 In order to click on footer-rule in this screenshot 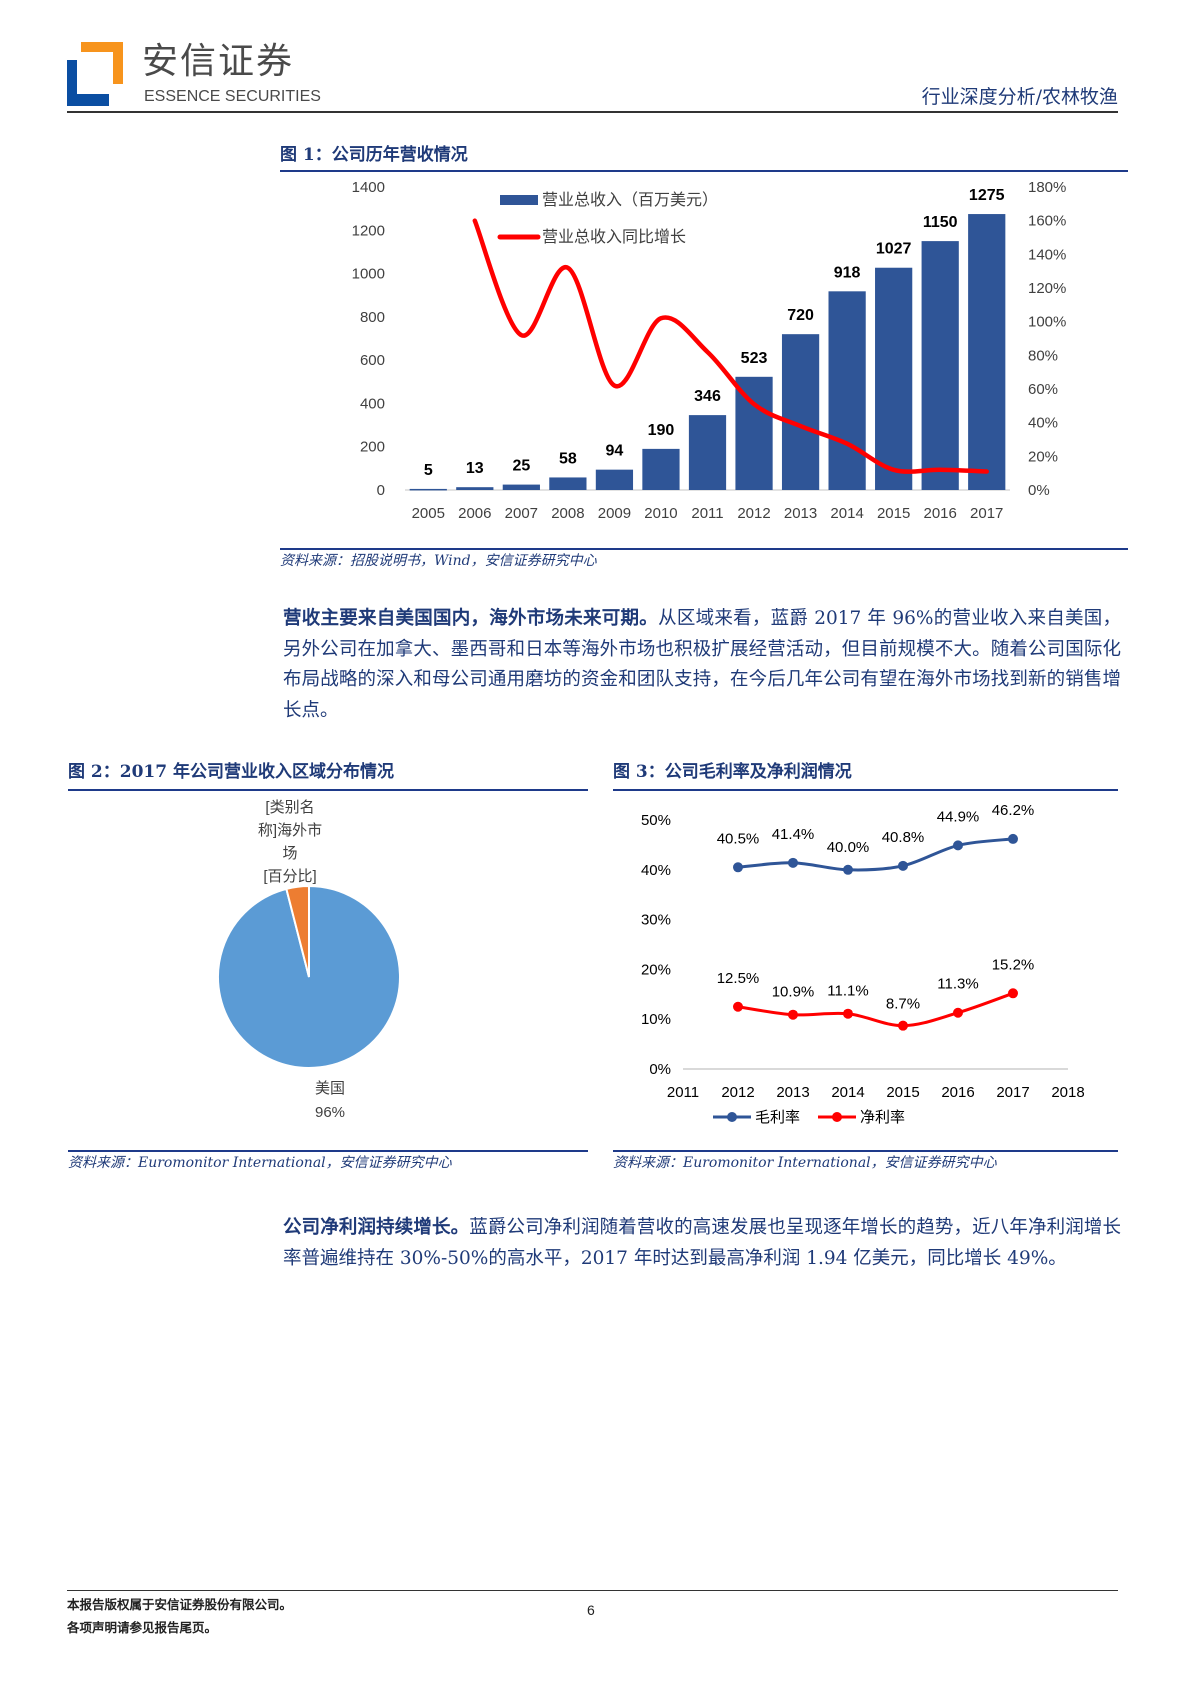, I will do `click(592, 1590)`.